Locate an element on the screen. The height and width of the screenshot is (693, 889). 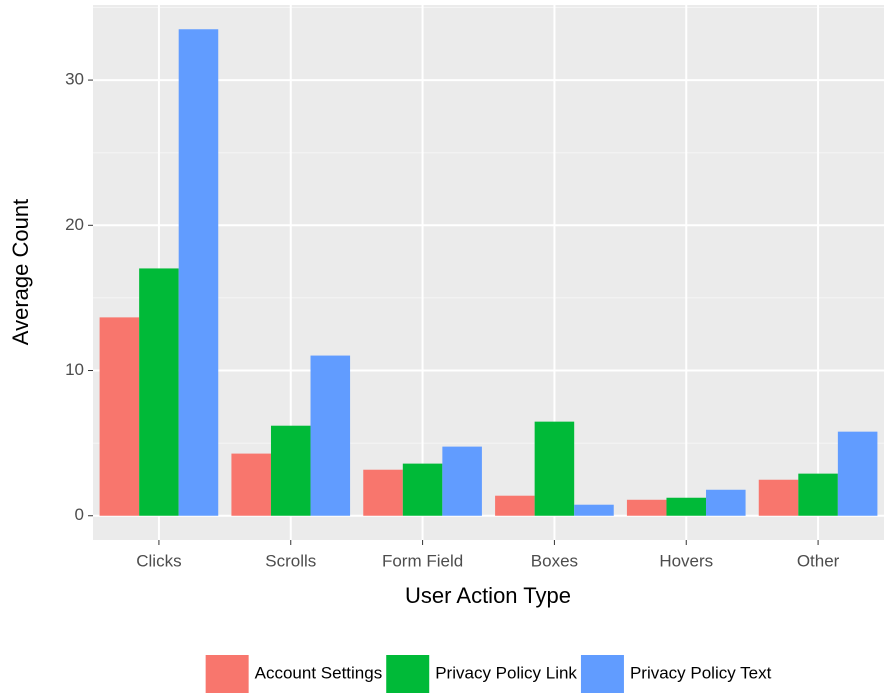
x-tick-label: Hovers is located at coordinates (686, 560).